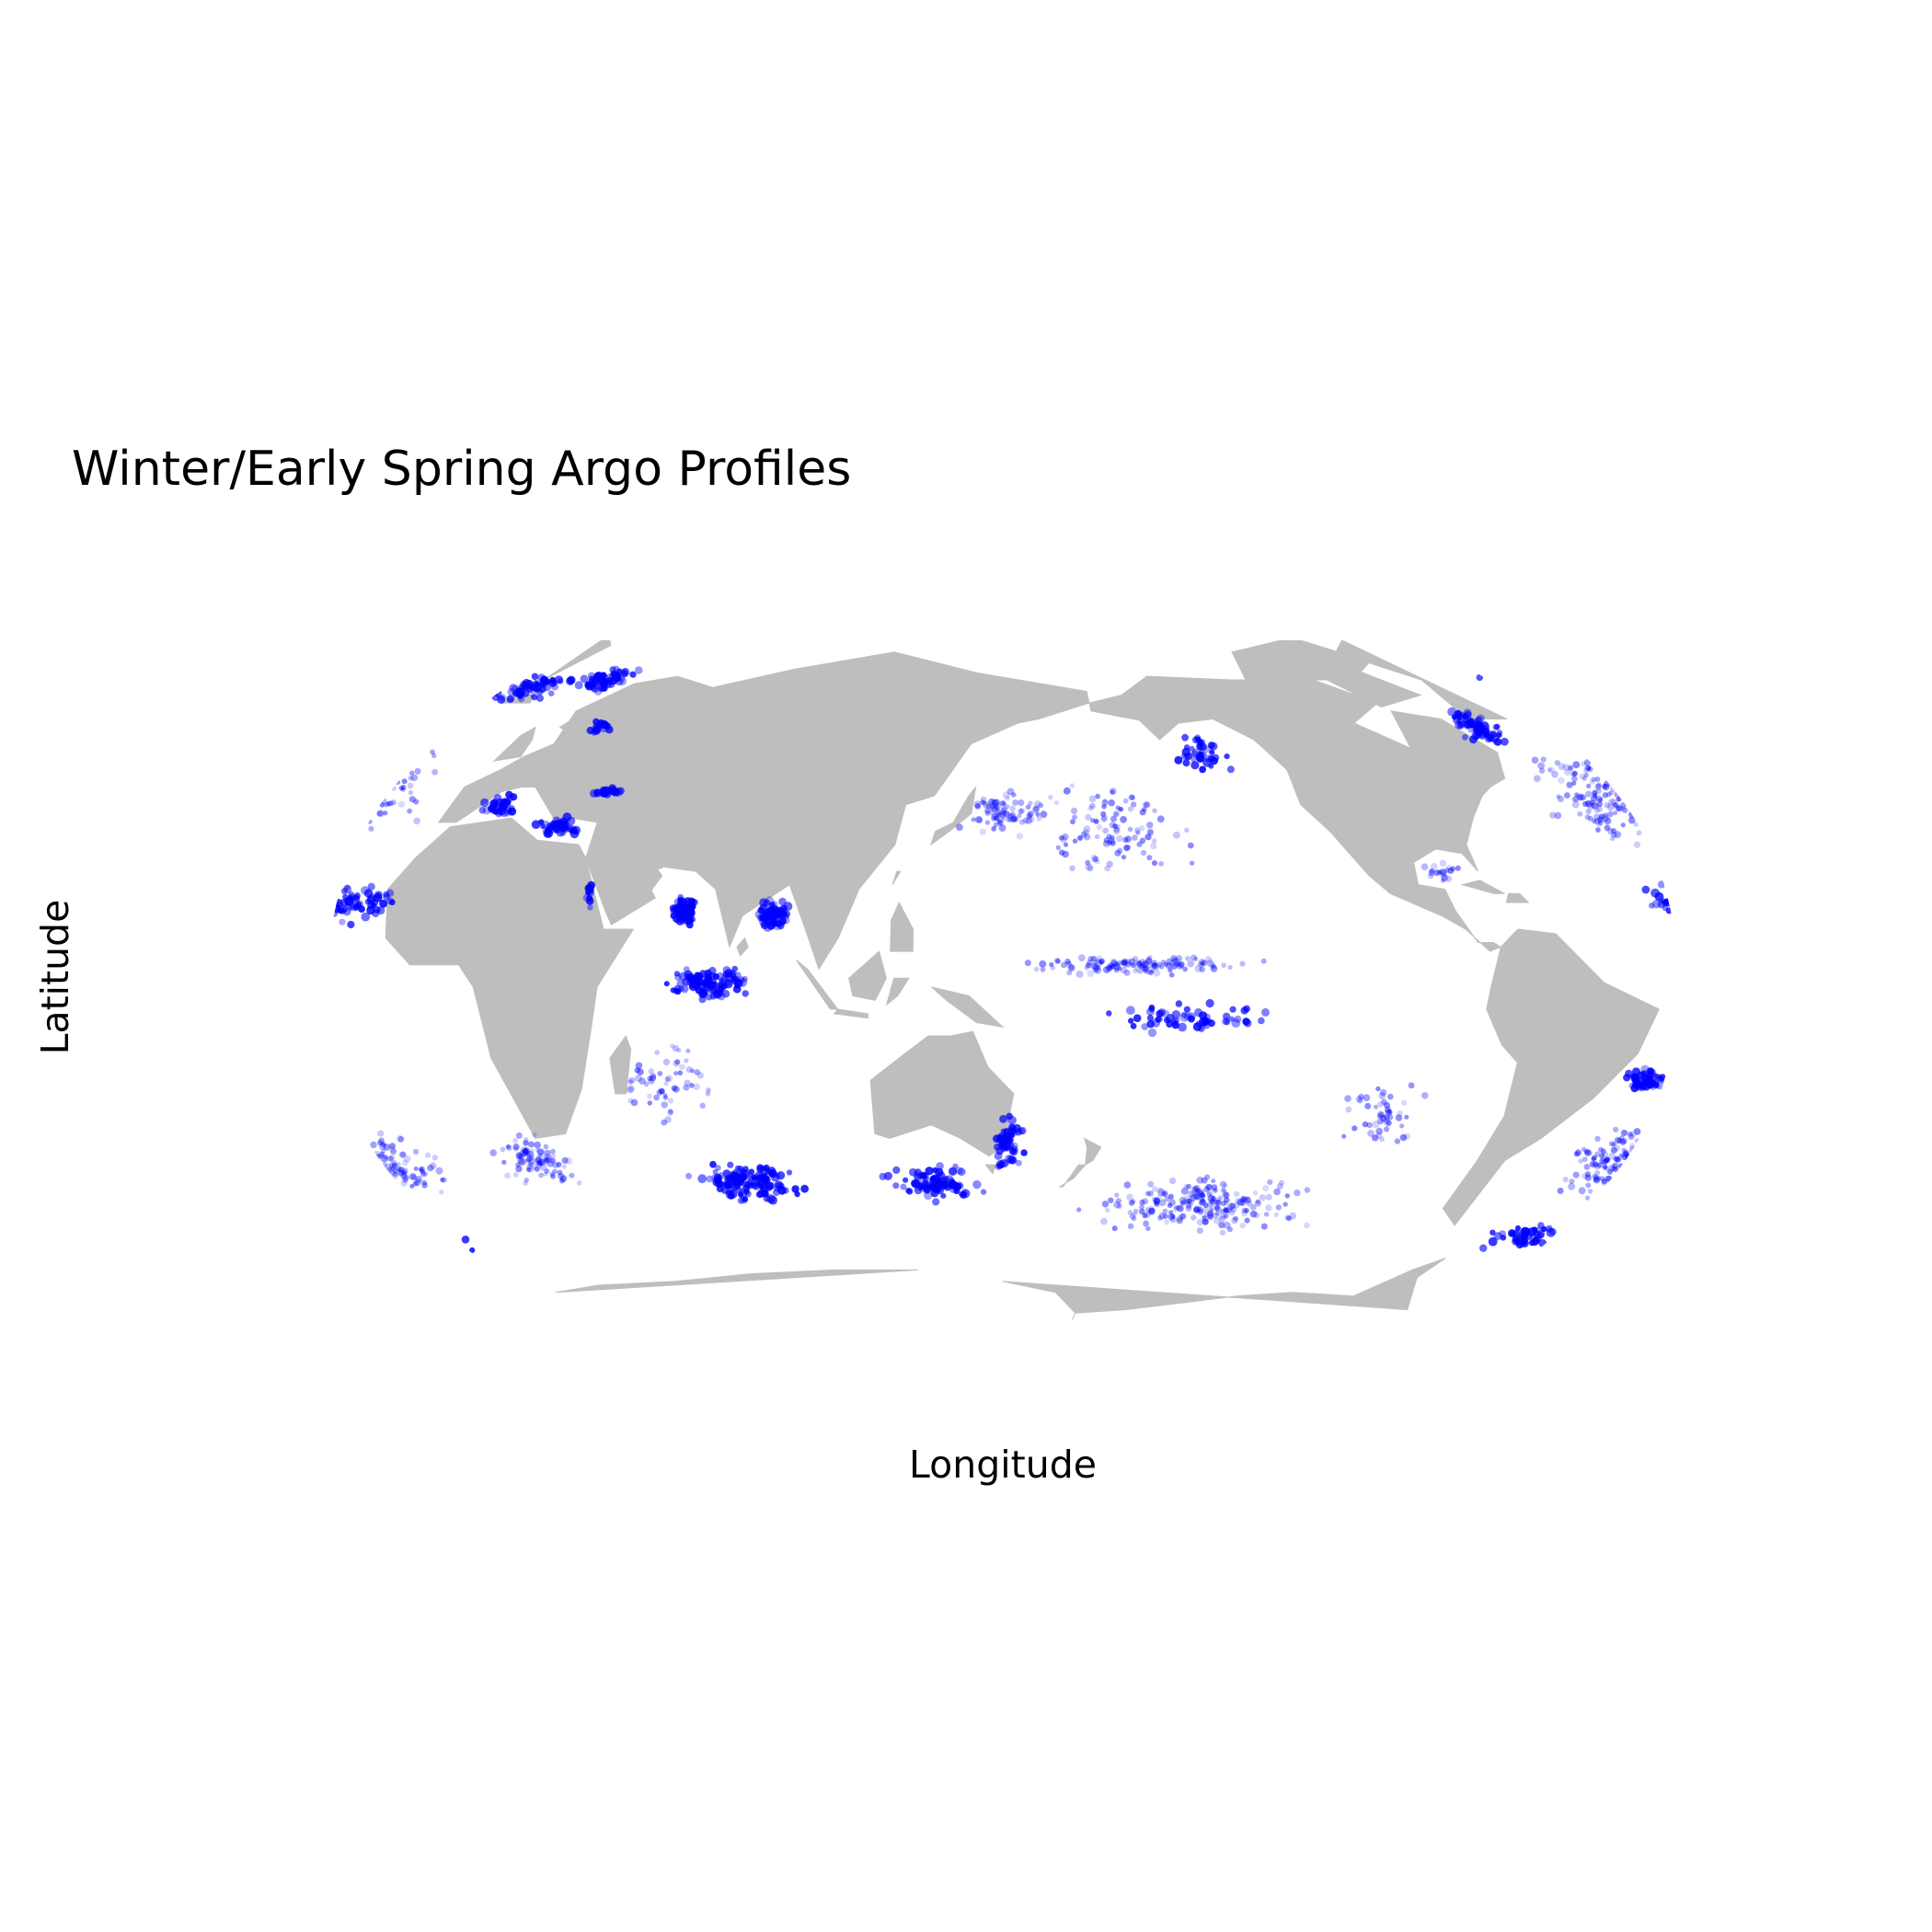 This screenshot has width=1932, height=1932. I want to click on map-title: Winter/Early Spring Argo Profiles, so click(462, 469).